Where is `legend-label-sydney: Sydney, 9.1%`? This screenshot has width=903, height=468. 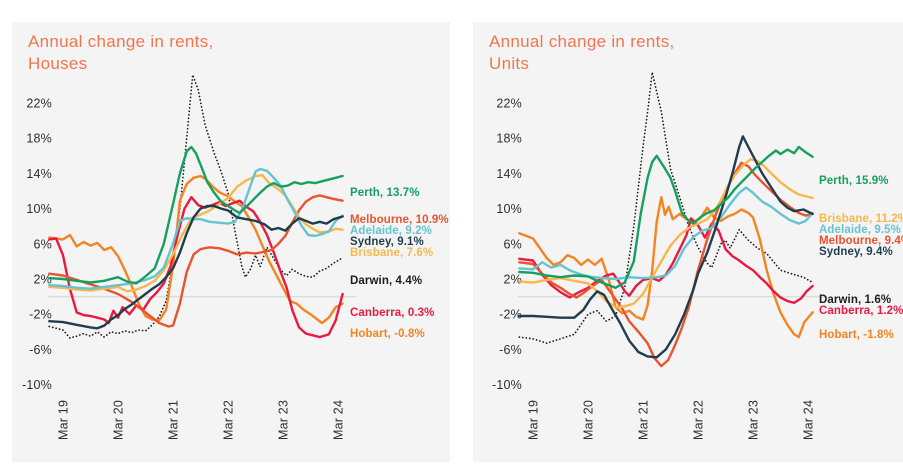 legend-label-sydney: Sydney, 9.1% is located at coordinates (387, 242).